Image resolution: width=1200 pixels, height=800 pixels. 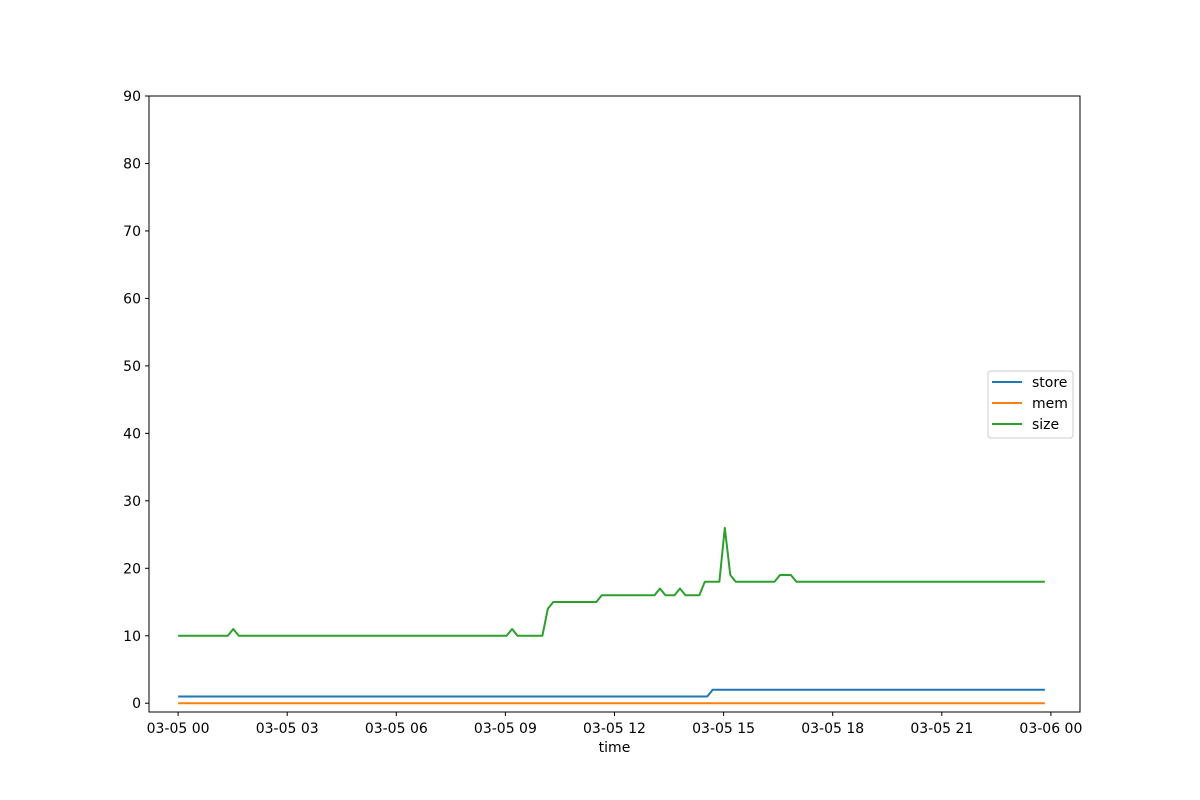 What do you see at coordinates (132, 569) in the screenshot?
I see `y-tick-label: 20` at bounding box center [132, 569].